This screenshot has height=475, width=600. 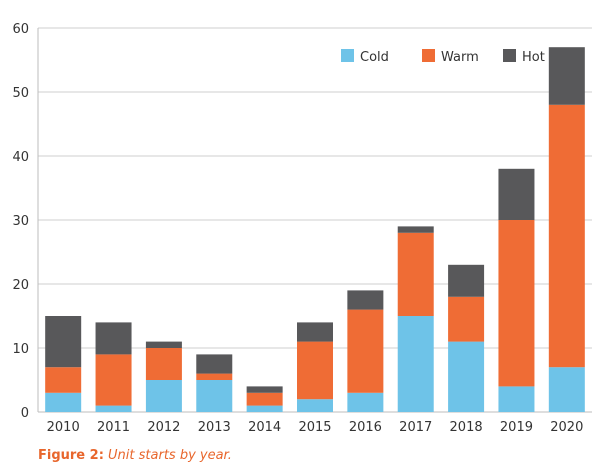 I want to click on caption-text: Unit starts by year., so click(x=170, y=455).